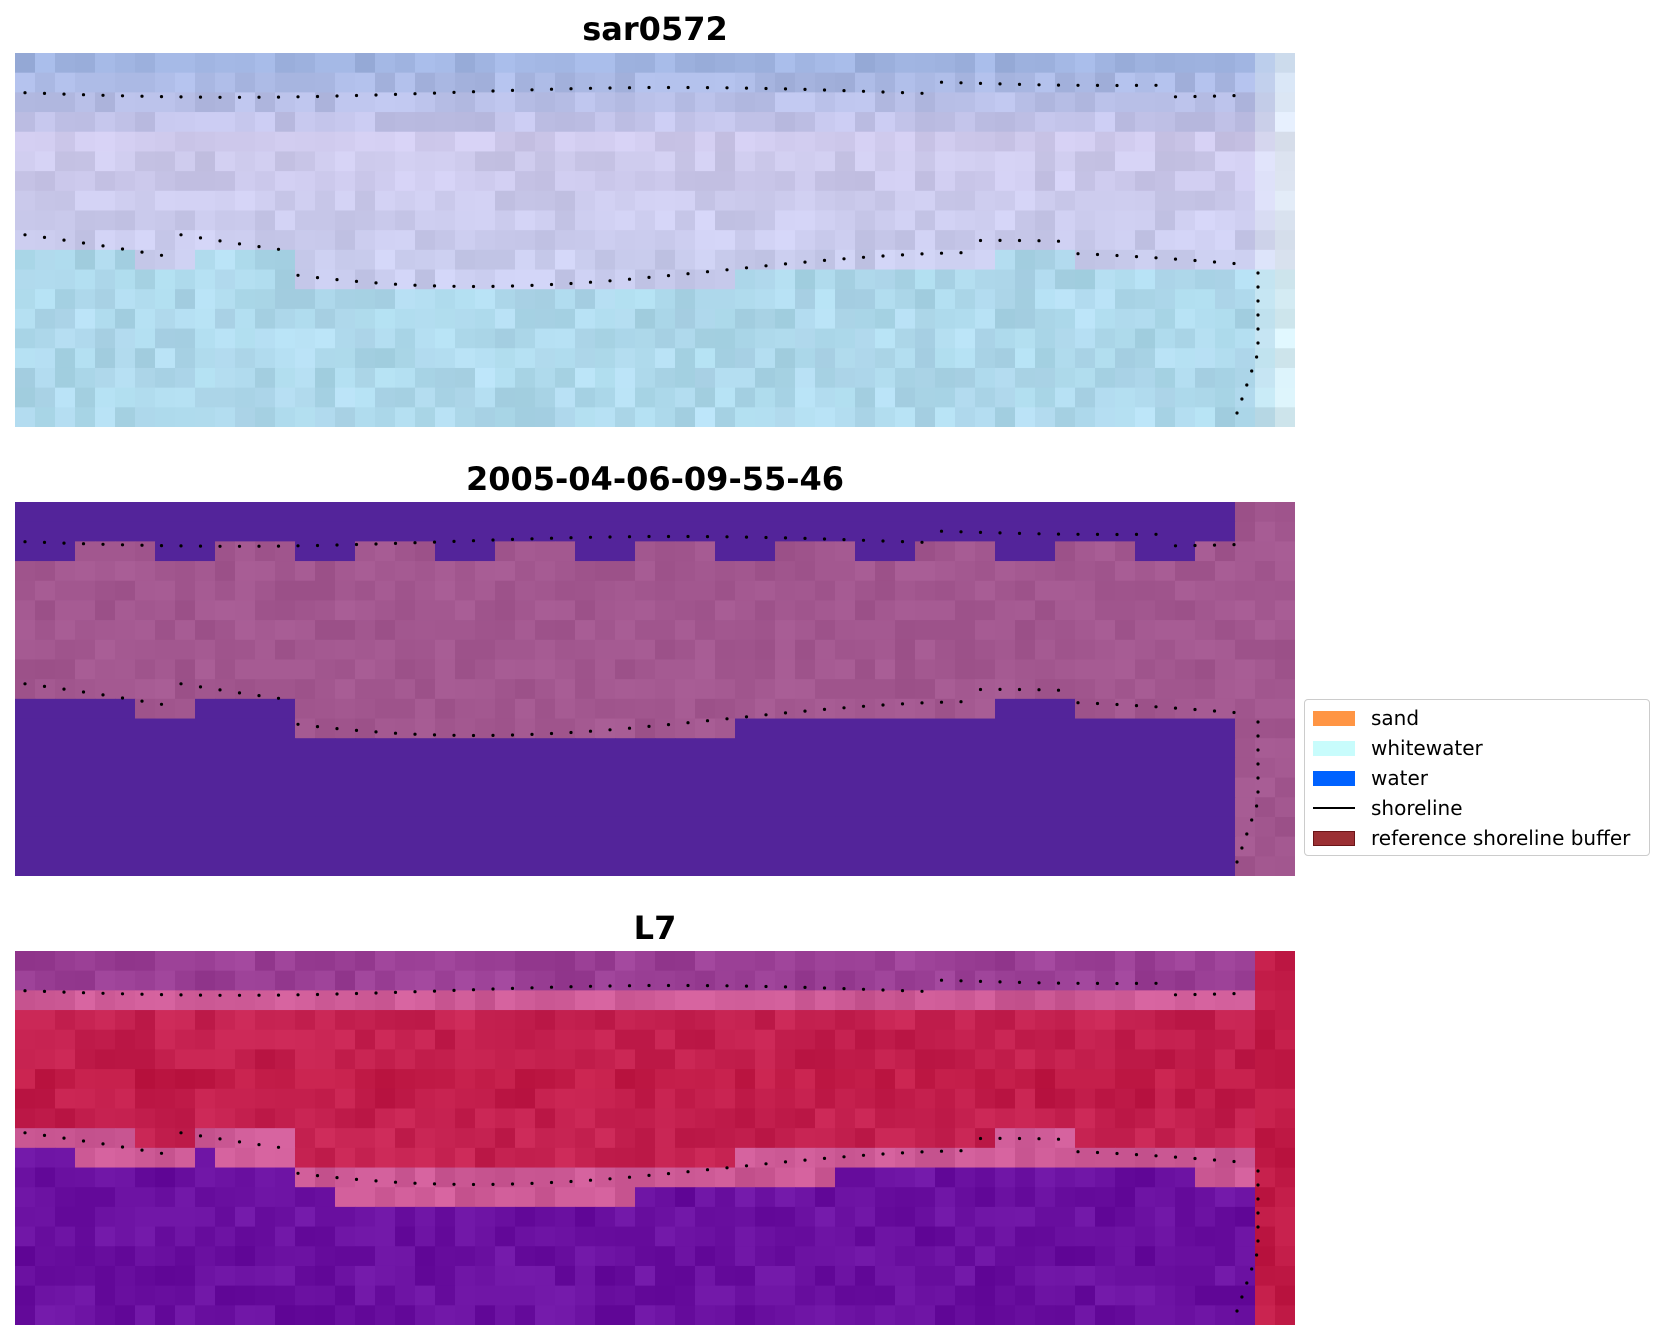 This screenshot has height=1337, width=1663. What do you see at coordinates (1334, 718) in the screenshot?
I see `sand-swatch` at bounding box center [1334, 718].